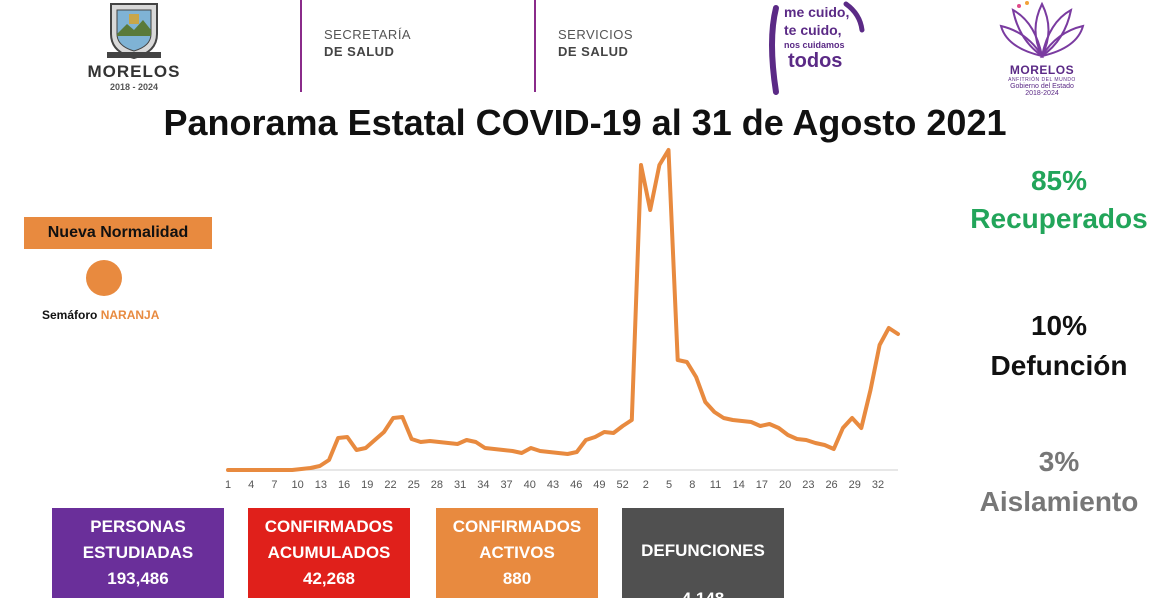 This screenshot has width=1170, height=600. What do you see at coordinates (739, 485) in the screenshot?
I see `x-tick-label: 14` at bounding box center [739, 485].